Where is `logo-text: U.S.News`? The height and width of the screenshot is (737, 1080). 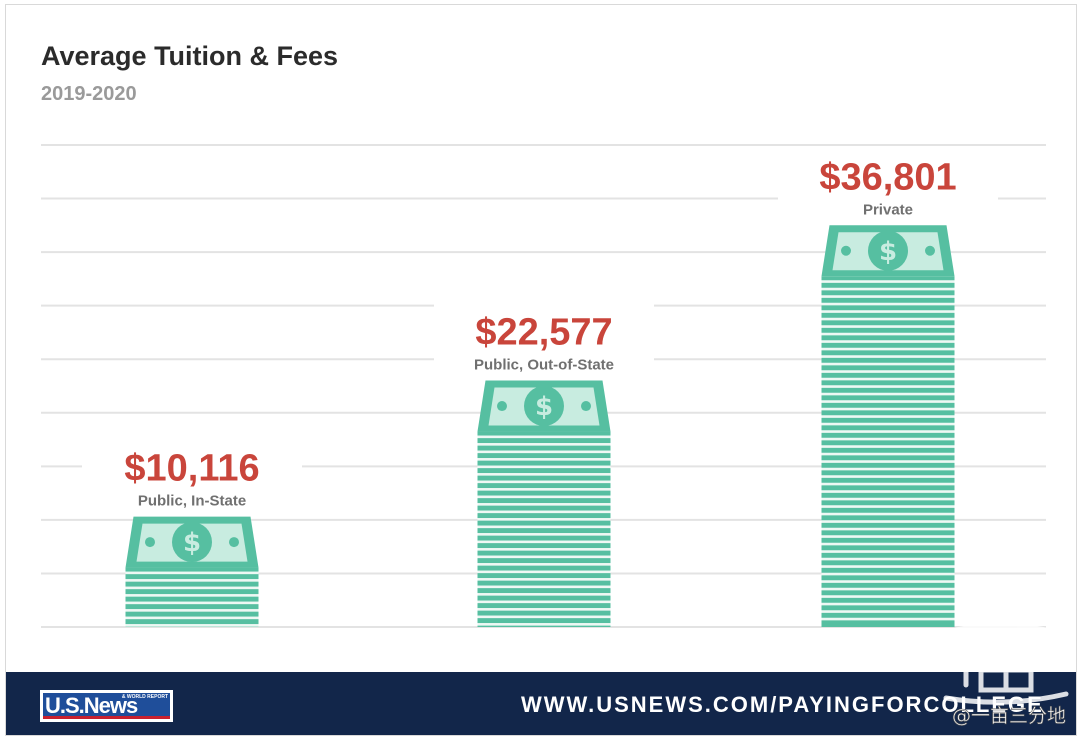 logo-text: U.S.News is located at coordinates (106, 706).